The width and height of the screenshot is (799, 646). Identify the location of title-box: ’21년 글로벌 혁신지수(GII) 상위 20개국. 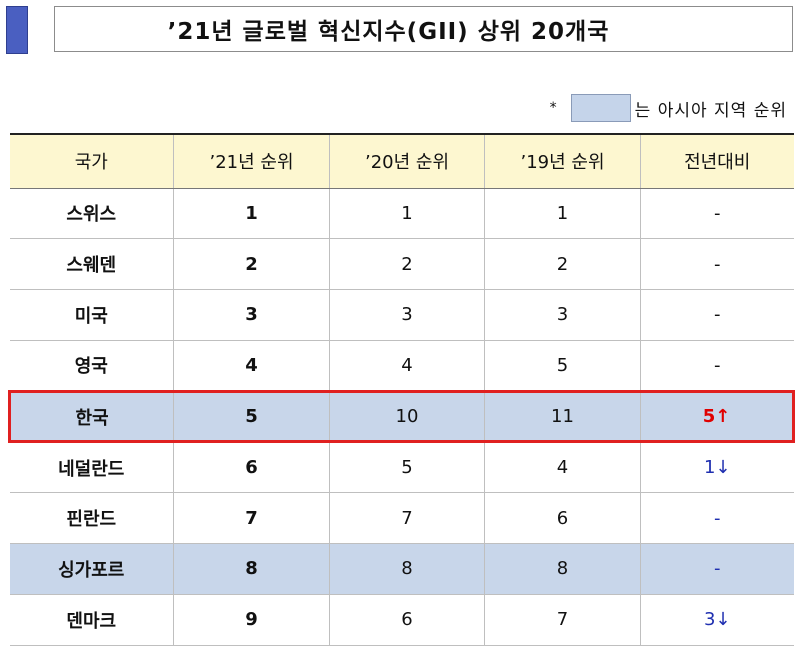
(423, 29).